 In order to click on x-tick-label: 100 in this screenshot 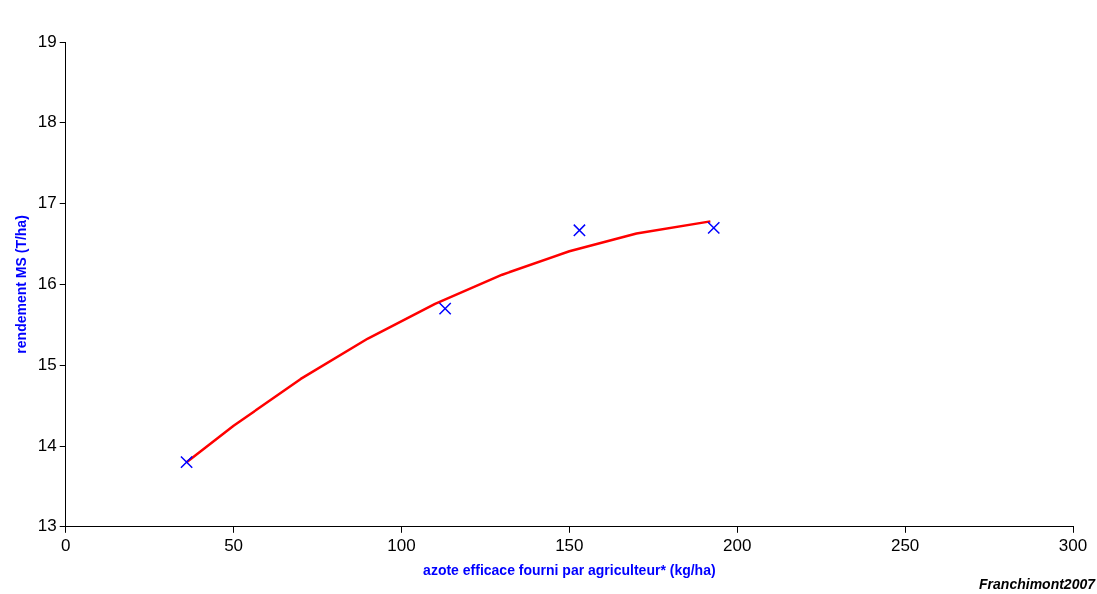, I will do `click(401, 545)`.